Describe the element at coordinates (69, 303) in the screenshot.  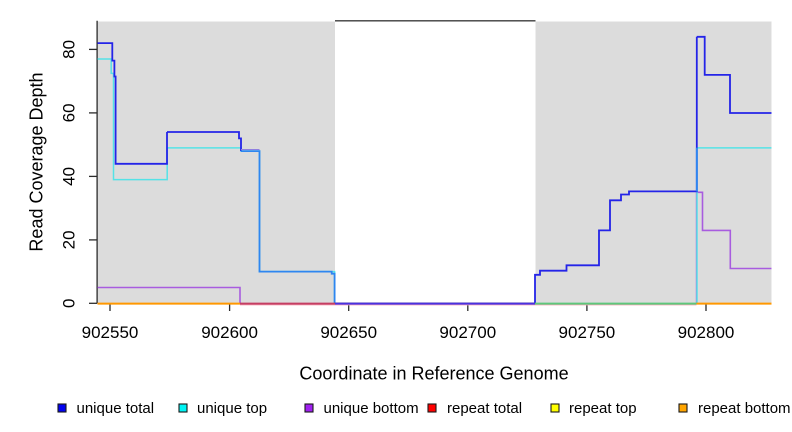
I see `svg-text: 0` at that location.